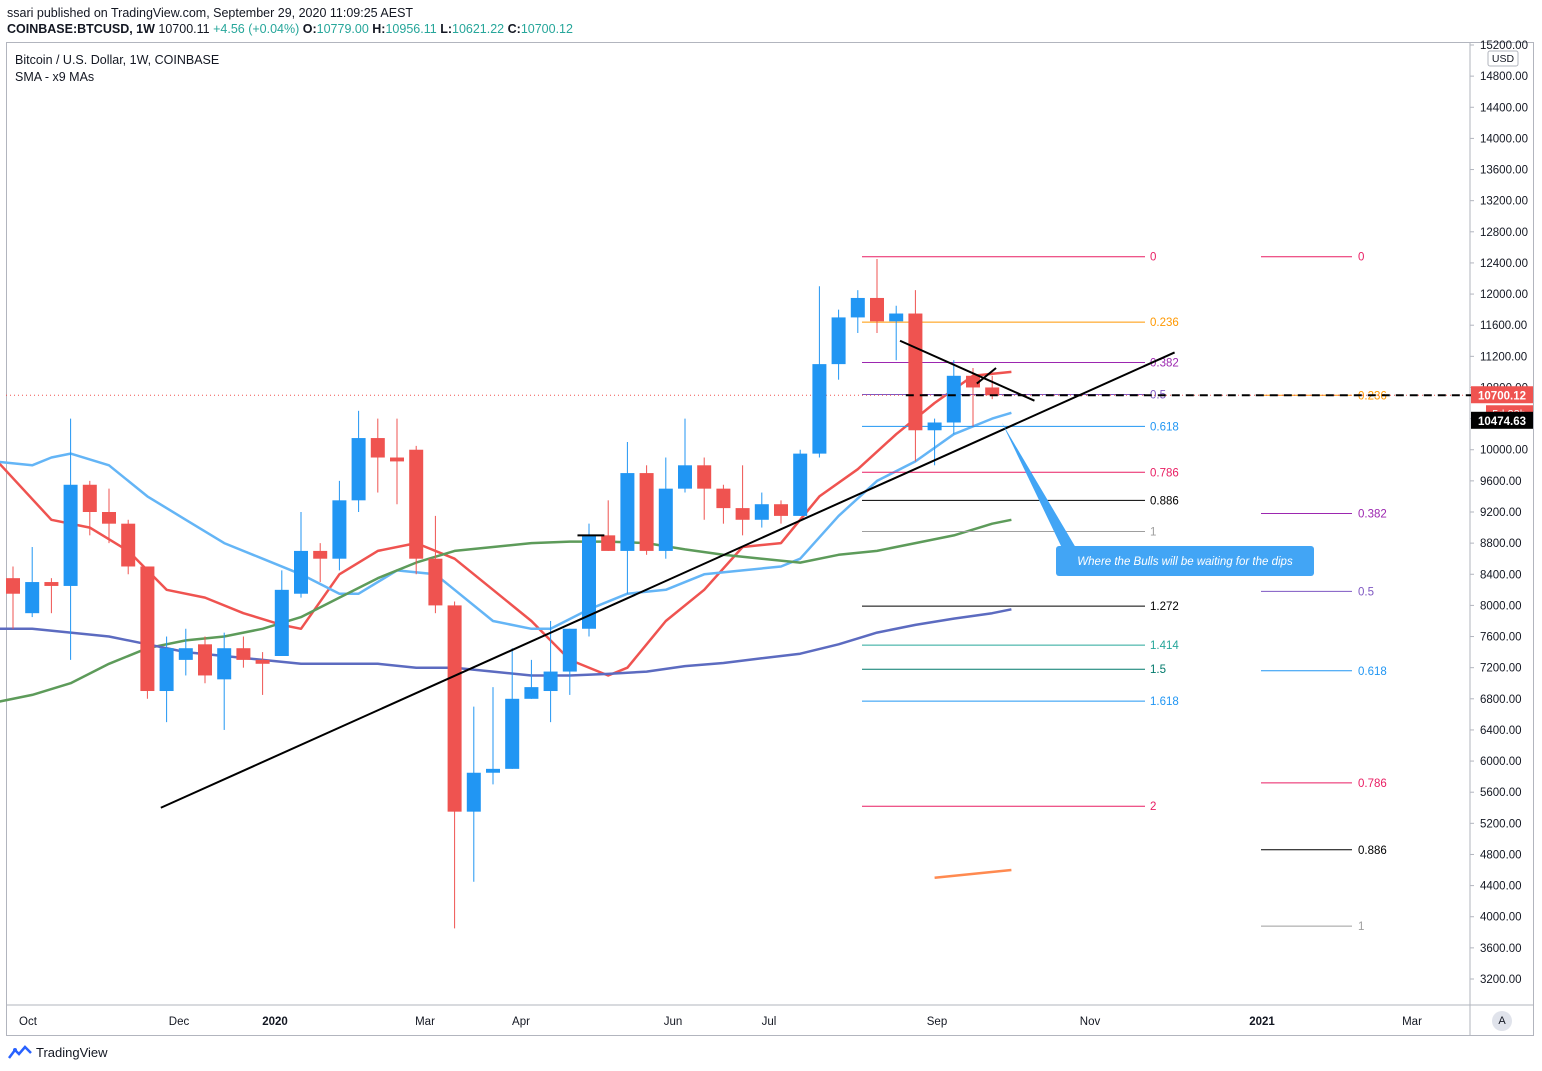 The image size is (1542, 1071). I want to click on level-tag-text: 10474.63, so click(1502, 422).